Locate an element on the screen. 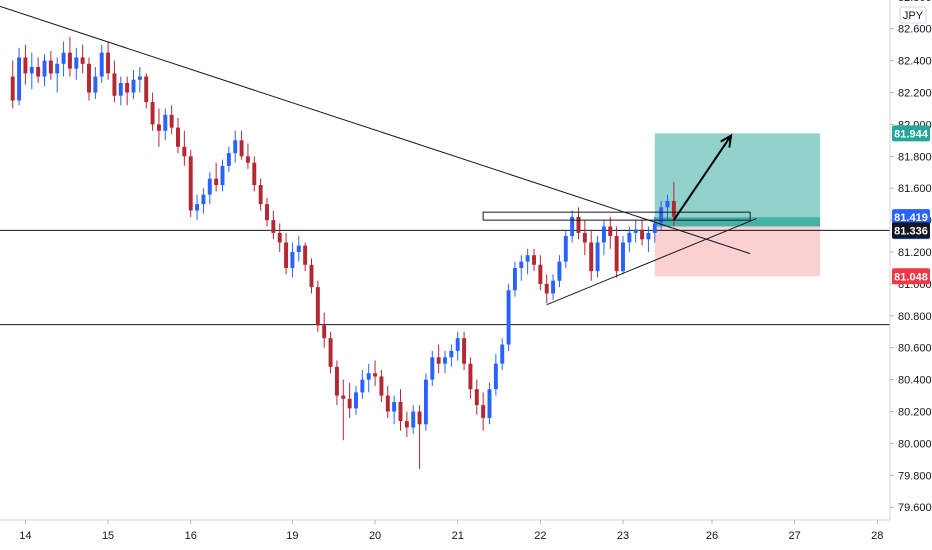 Image resolution: width=932 pixels, height=550 pixels. y-tick-label: 79.600 is located at coordinates (915, 508).